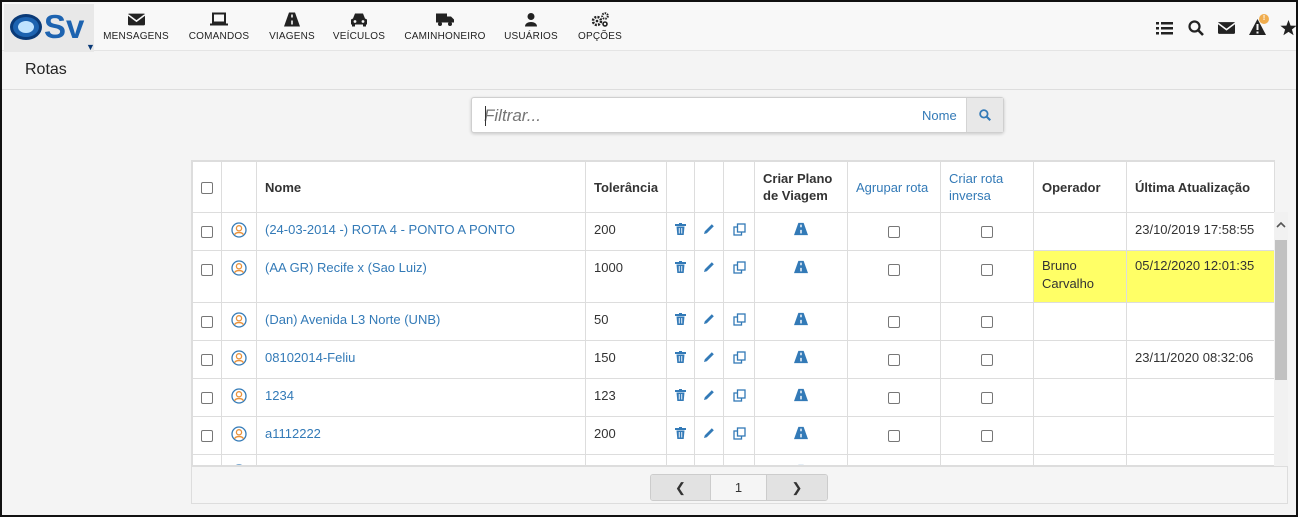 Image resolution: width=1298 pixels, height=517 pixels. What do you see at coordinates (1164, 28) in the screenshot?
I see `list-icon` at bounding box center [1164, 28].